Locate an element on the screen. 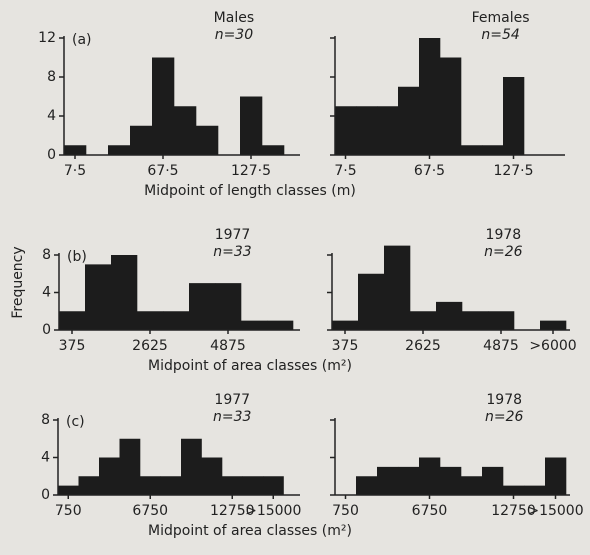 This screenshot has height=555, width=590. panel-title: Females is located at coordinates (501, 18).